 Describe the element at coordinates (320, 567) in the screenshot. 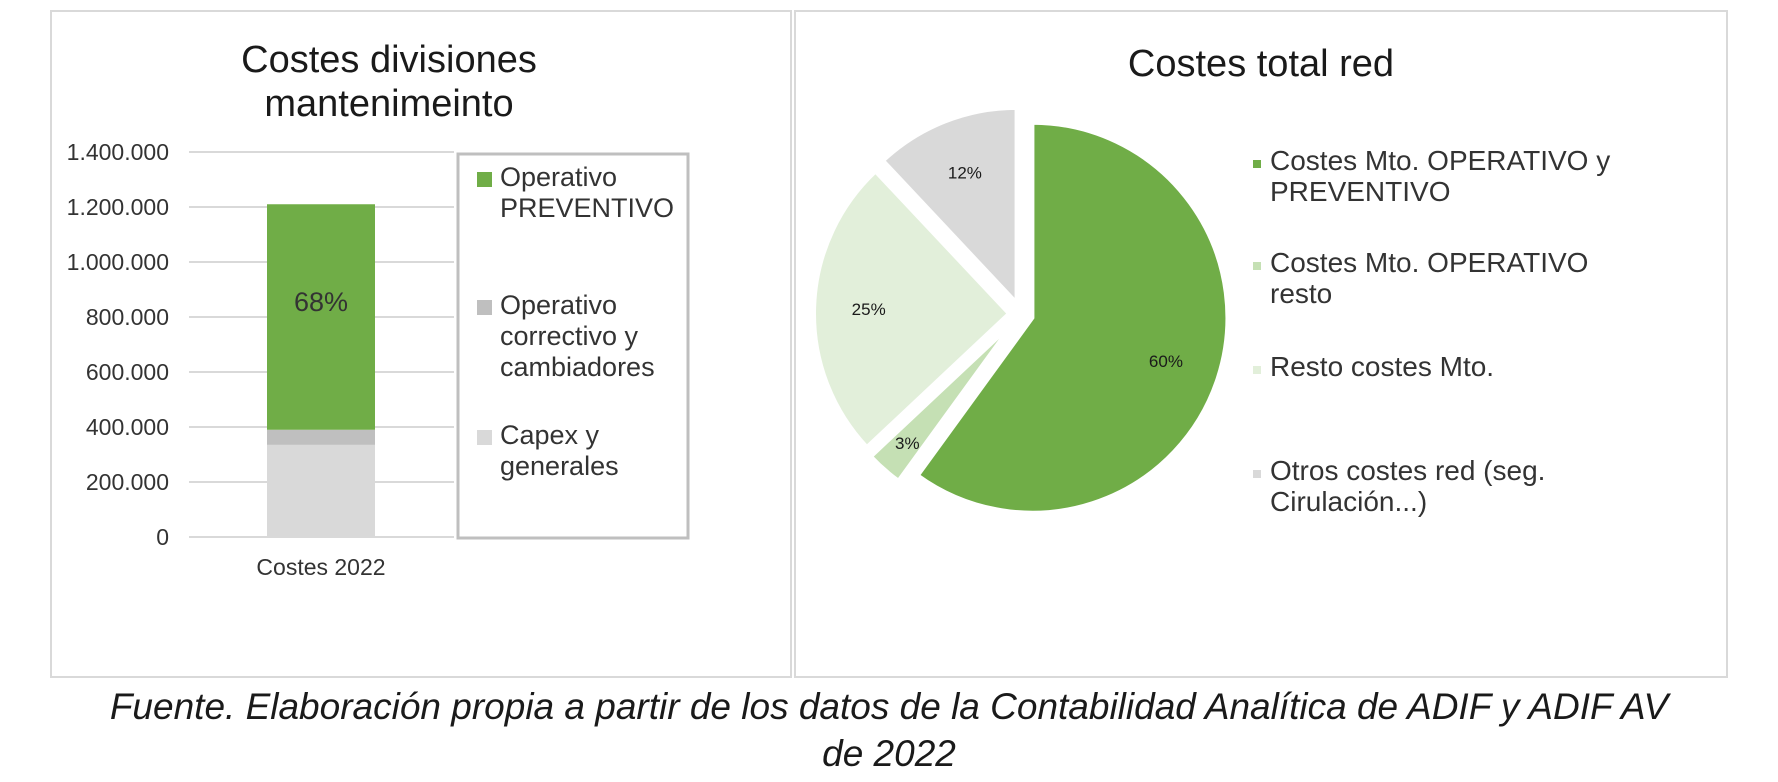

I see `x-tick-label: Costes 2022` at that location.